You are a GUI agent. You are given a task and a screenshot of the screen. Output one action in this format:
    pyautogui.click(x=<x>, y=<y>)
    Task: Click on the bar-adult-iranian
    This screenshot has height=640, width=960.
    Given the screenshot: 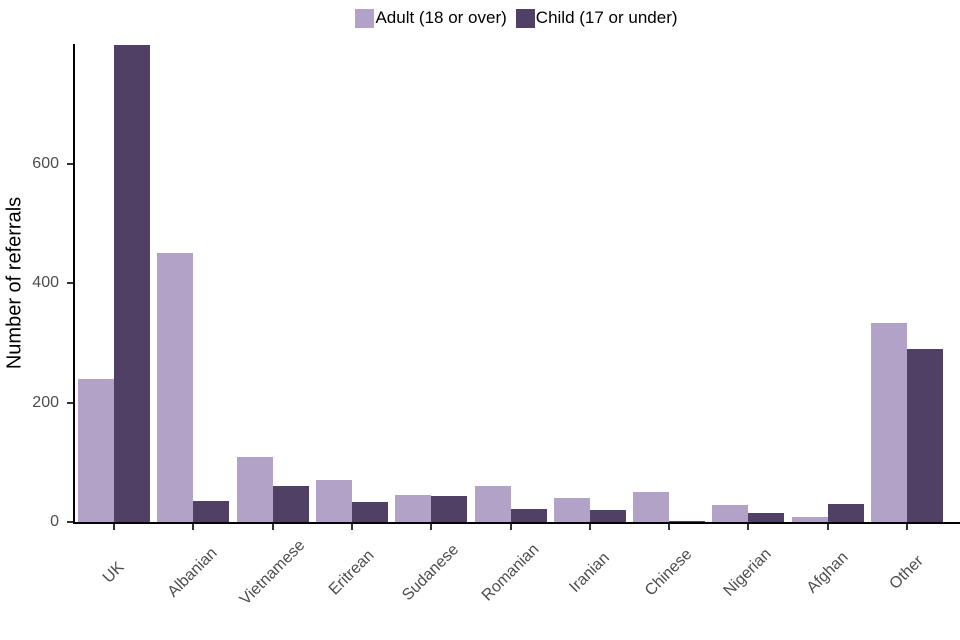 What is the action you would take?
    pyautogui.click(x=571, y=510)
    